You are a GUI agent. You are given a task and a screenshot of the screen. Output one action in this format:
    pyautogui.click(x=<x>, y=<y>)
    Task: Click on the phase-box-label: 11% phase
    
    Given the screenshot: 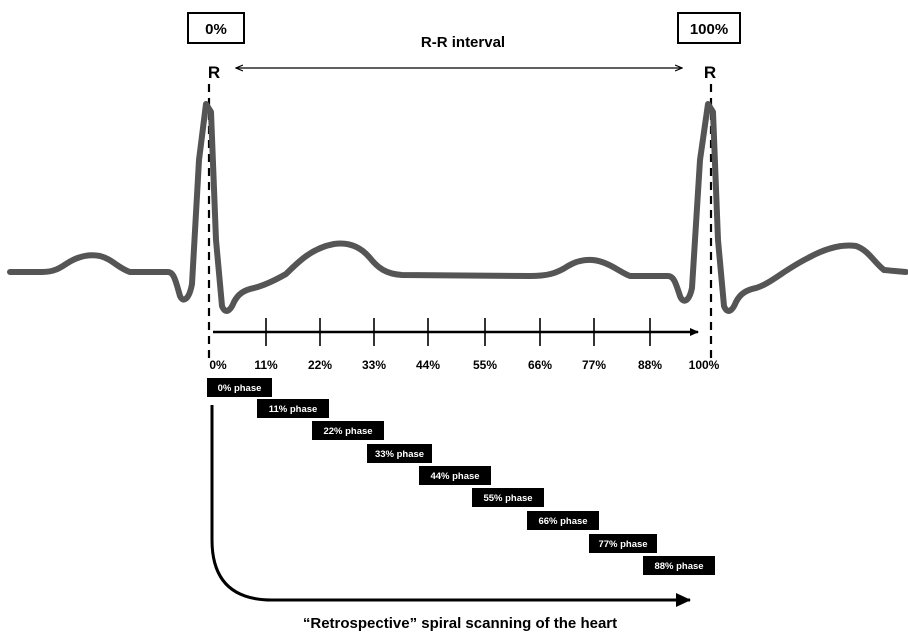 What is the action you would take?
    pyautogui.click(x=293, y=409)
    